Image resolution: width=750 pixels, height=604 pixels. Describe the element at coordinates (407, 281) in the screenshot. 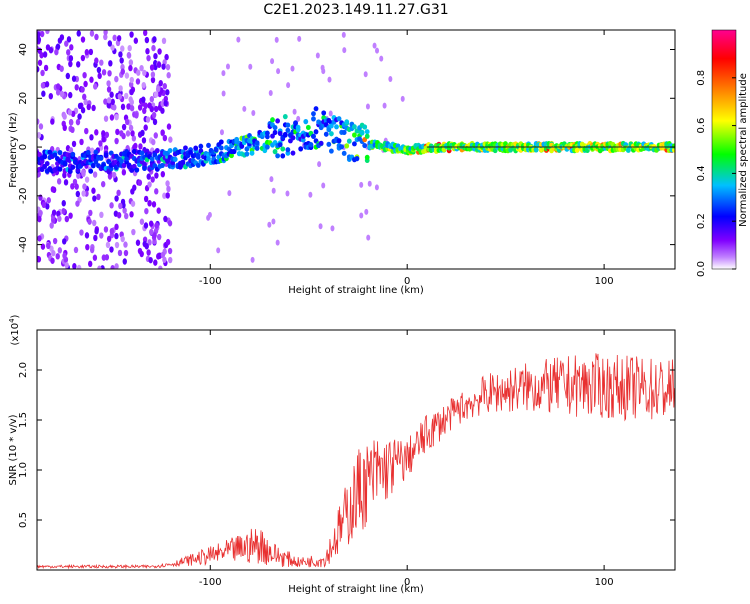

I see `spectrogram-xtick-label: 0` at that location.